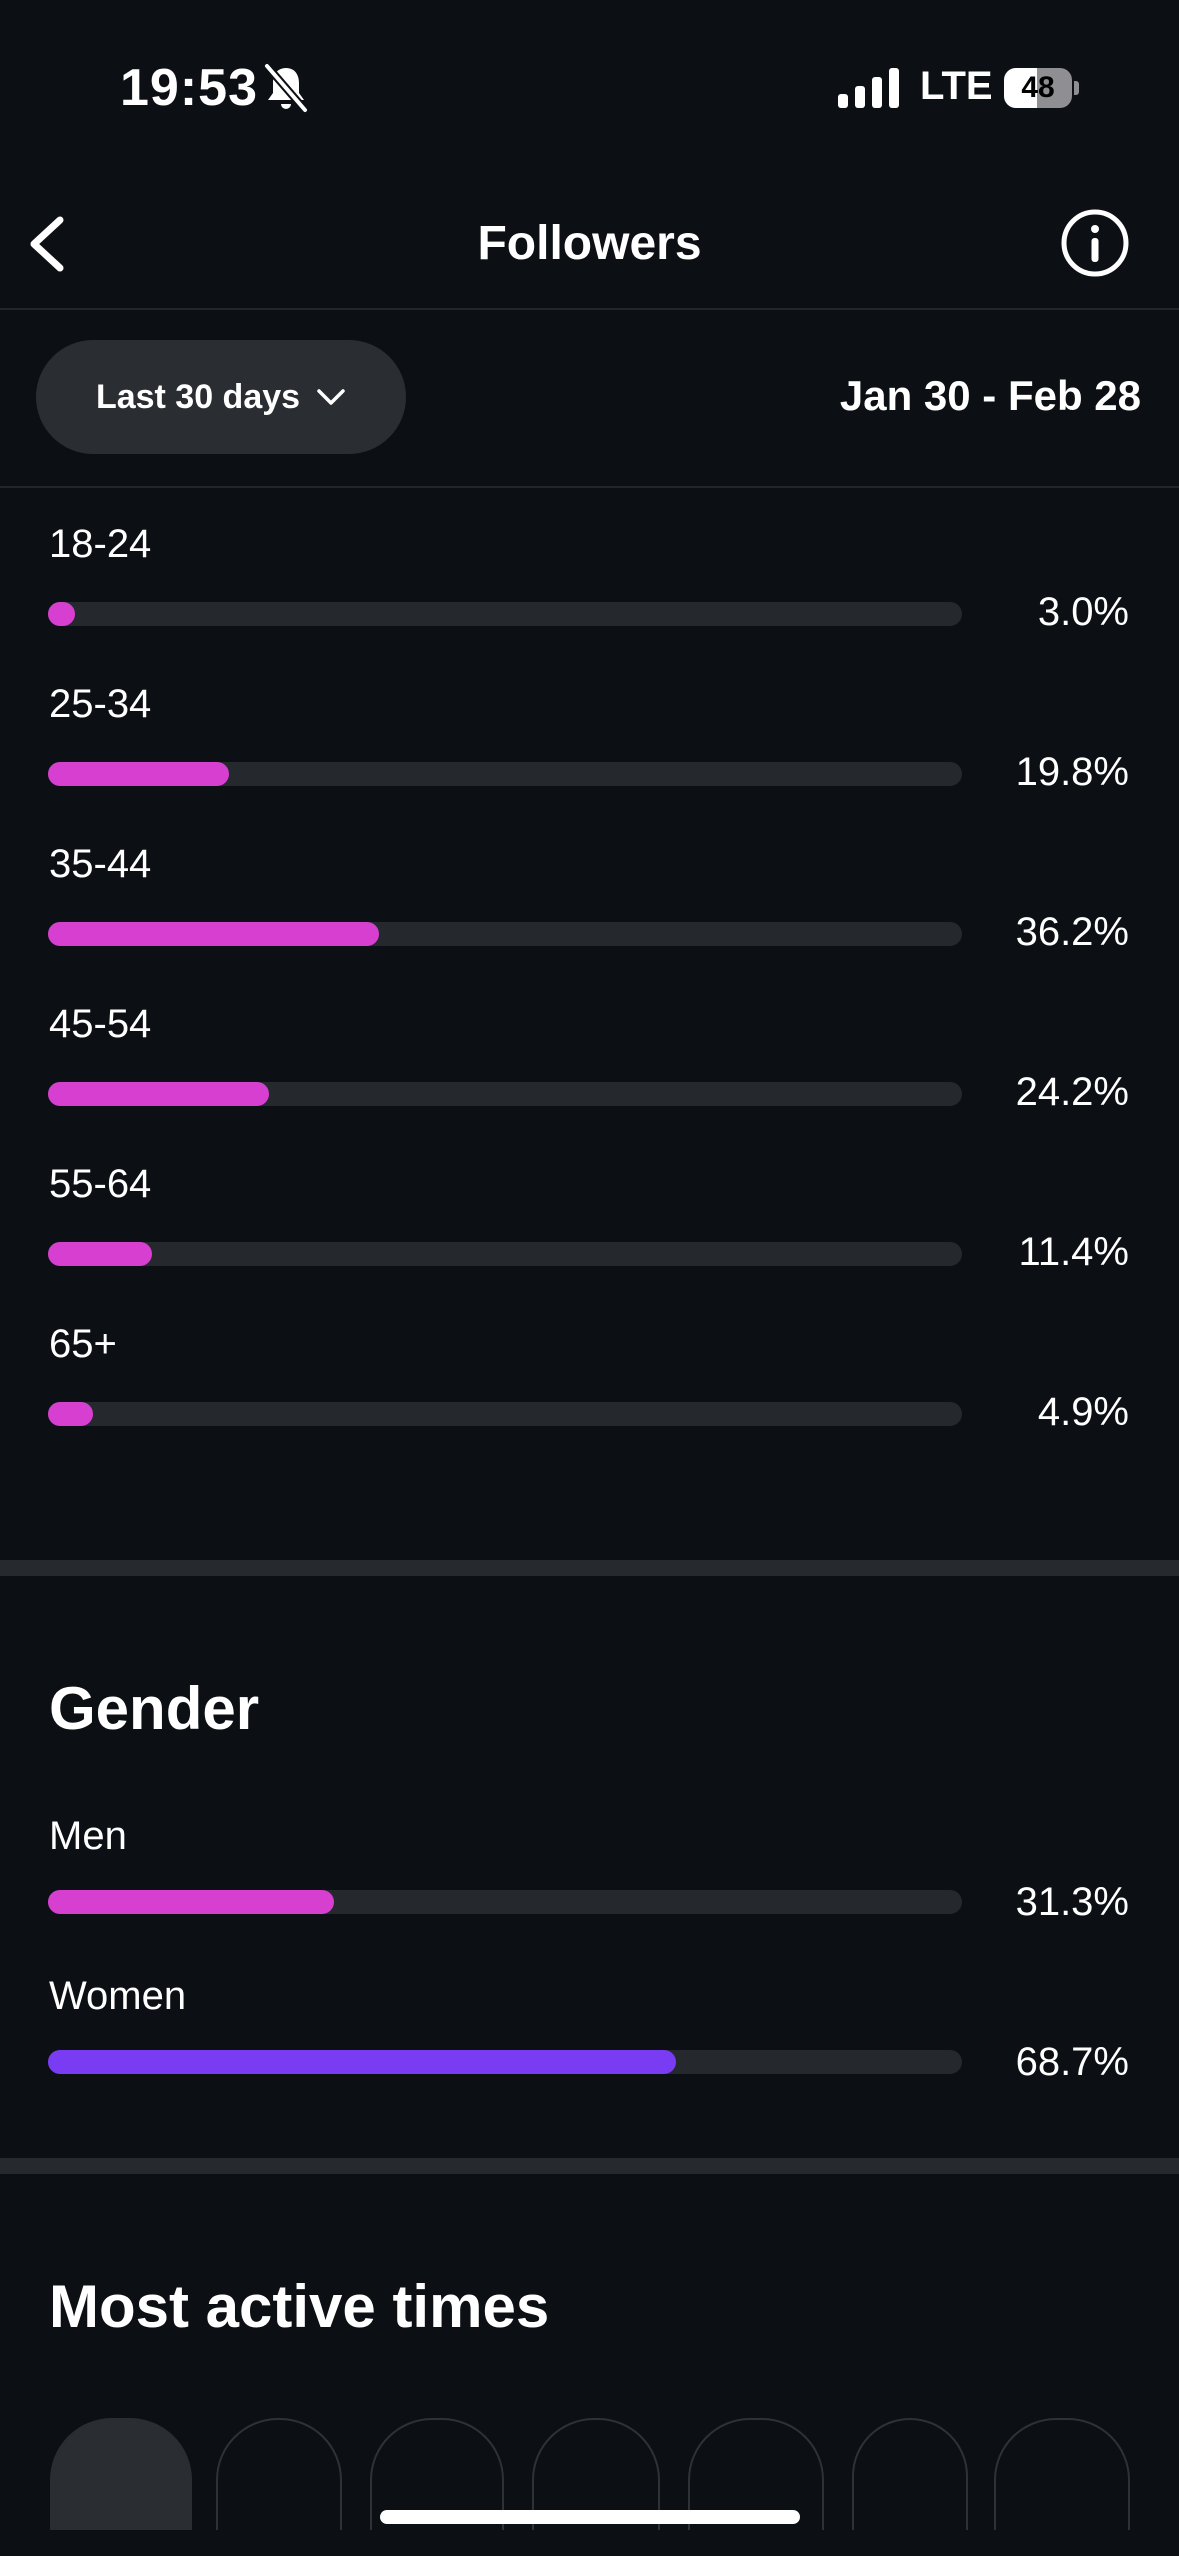 This screenshot has height=2556, width=1179. What do you see at coordinates (83, 1344) in the screenshot?
I see `age-label: 65+` at bounding box center [83, 1344].